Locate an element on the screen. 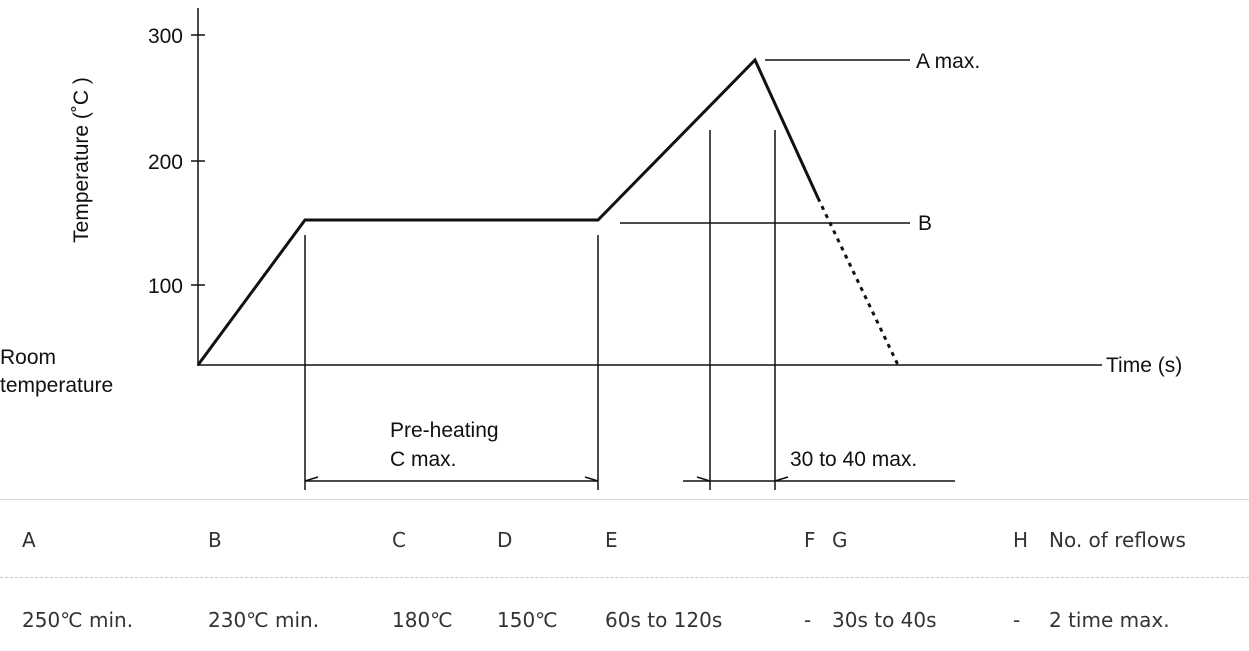 Image resolution: width=1249 pixels, height=651 pixels. header-b: B is located at coordinates (215, 540).